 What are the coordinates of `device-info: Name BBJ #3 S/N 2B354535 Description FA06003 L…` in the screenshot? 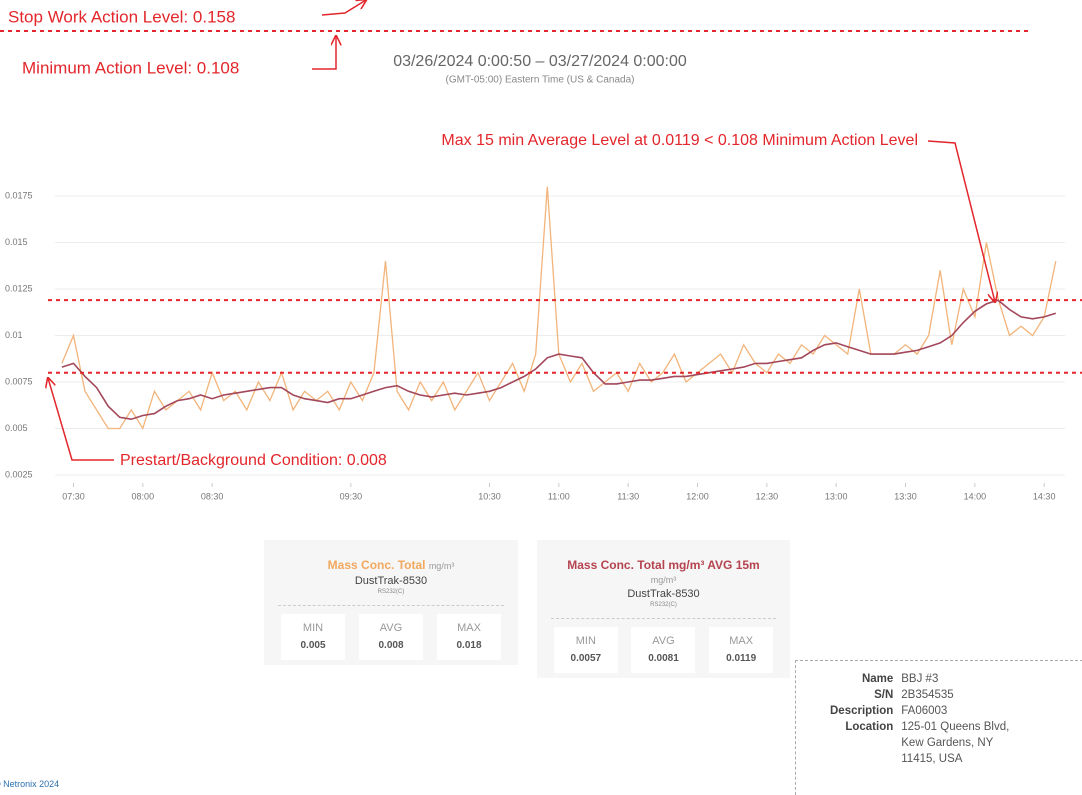 It's located at (938, 727).